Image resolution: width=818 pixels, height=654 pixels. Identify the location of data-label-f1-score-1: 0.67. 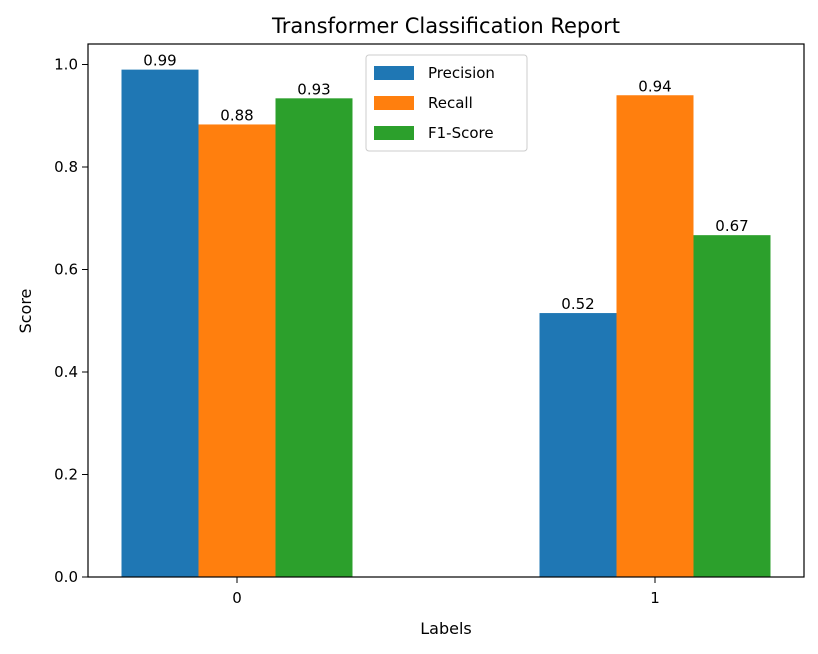
(731, 226).